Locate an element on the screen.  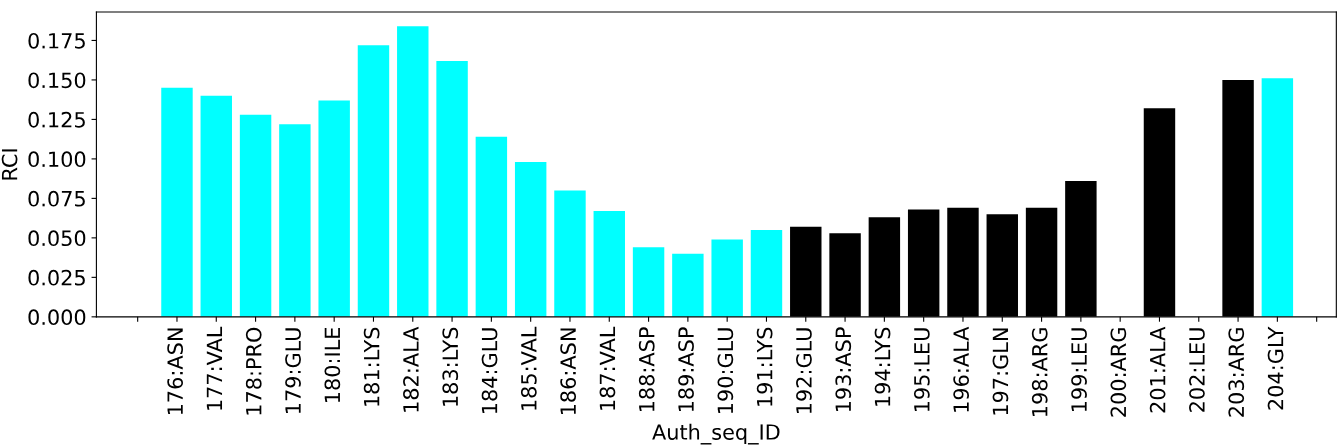
x-tick-label: 198:ARG is located at coordinates (1039, 372).